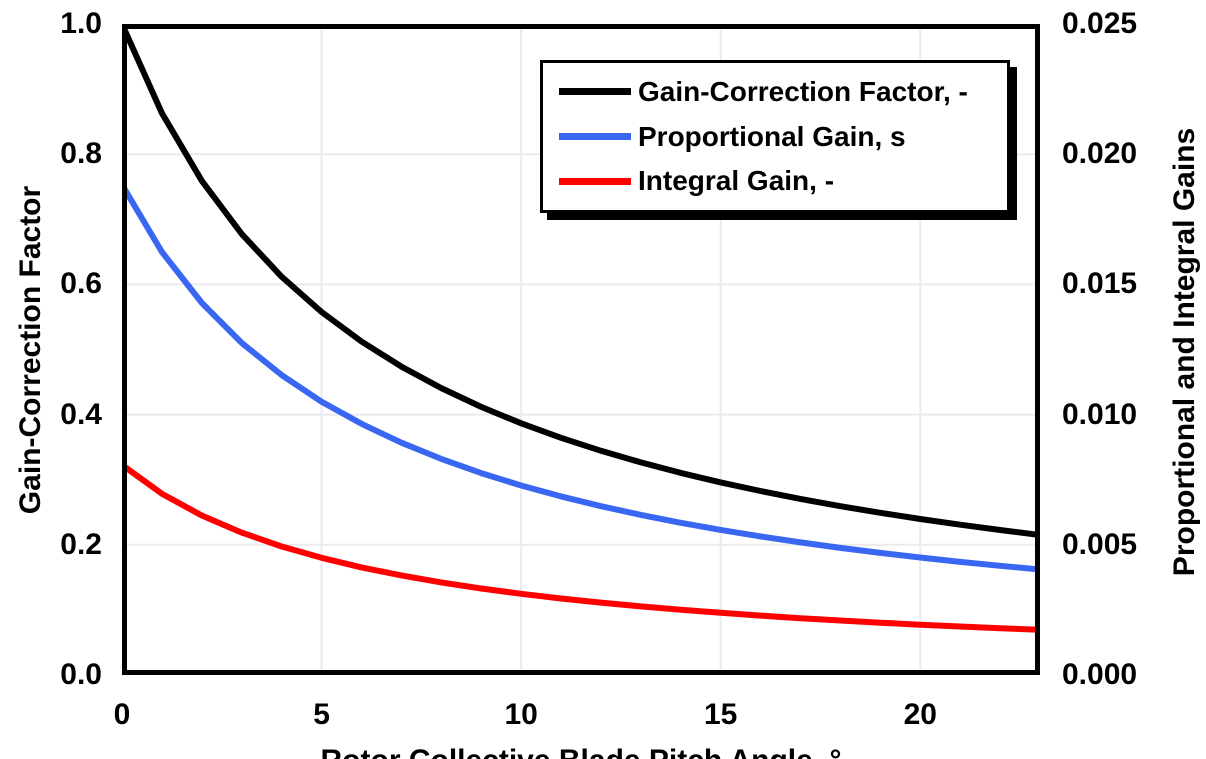 The width and height of the screenshot is (1206, 759). Describe the element at coordinates (81, 23) in the screenshot. I see `tick-label: 1.0` at that location.